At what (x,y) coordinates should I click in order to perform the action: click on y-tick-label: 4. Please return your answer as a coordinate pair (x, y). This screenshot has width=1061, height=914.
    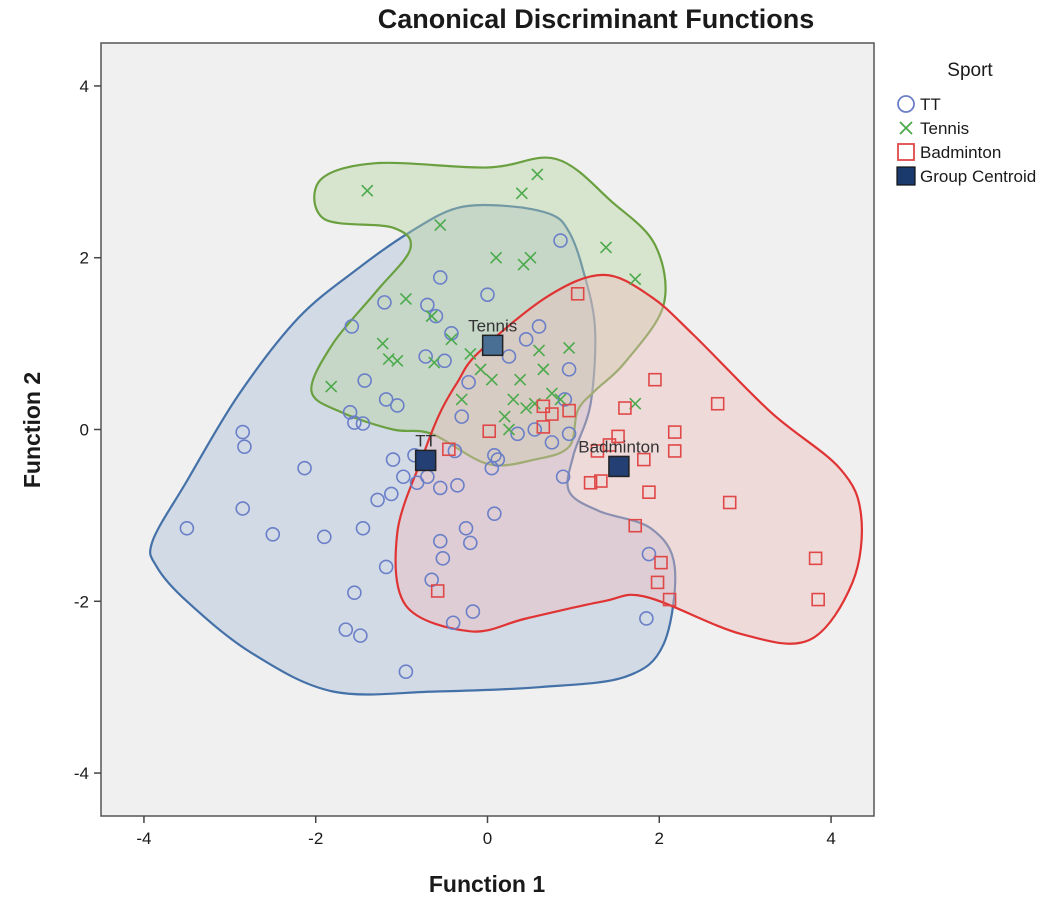
    Looking at the image, I should click on (84, 86).